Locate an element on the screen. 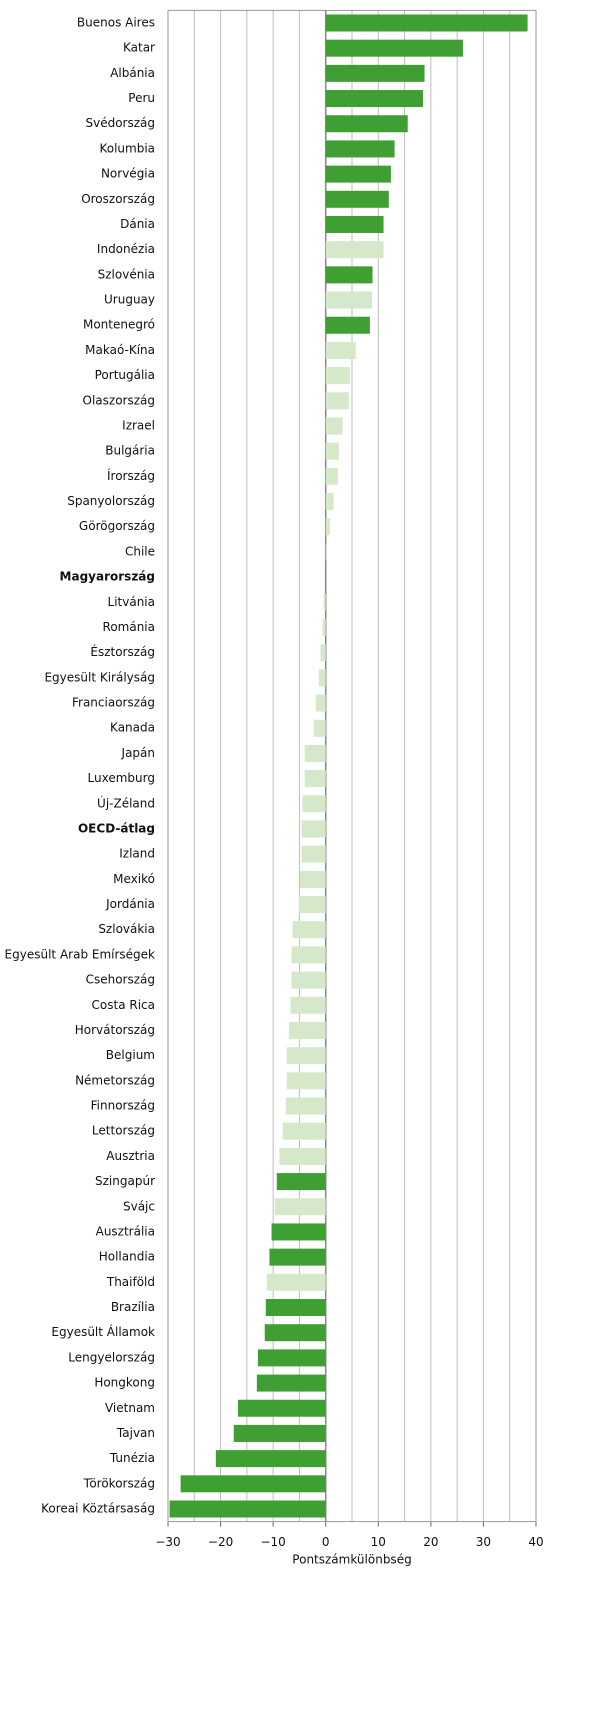 The width and height of the screenshot is (601, 1735). y-tick-label: Magyarország is located at coordinates (107, 577).